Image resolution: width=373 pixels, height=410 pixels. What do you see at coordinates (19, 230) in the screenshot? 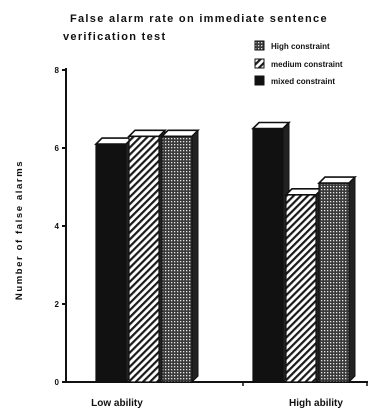
I see `y-axis-label: Number of false alarms` at bounding box center [19, 230].